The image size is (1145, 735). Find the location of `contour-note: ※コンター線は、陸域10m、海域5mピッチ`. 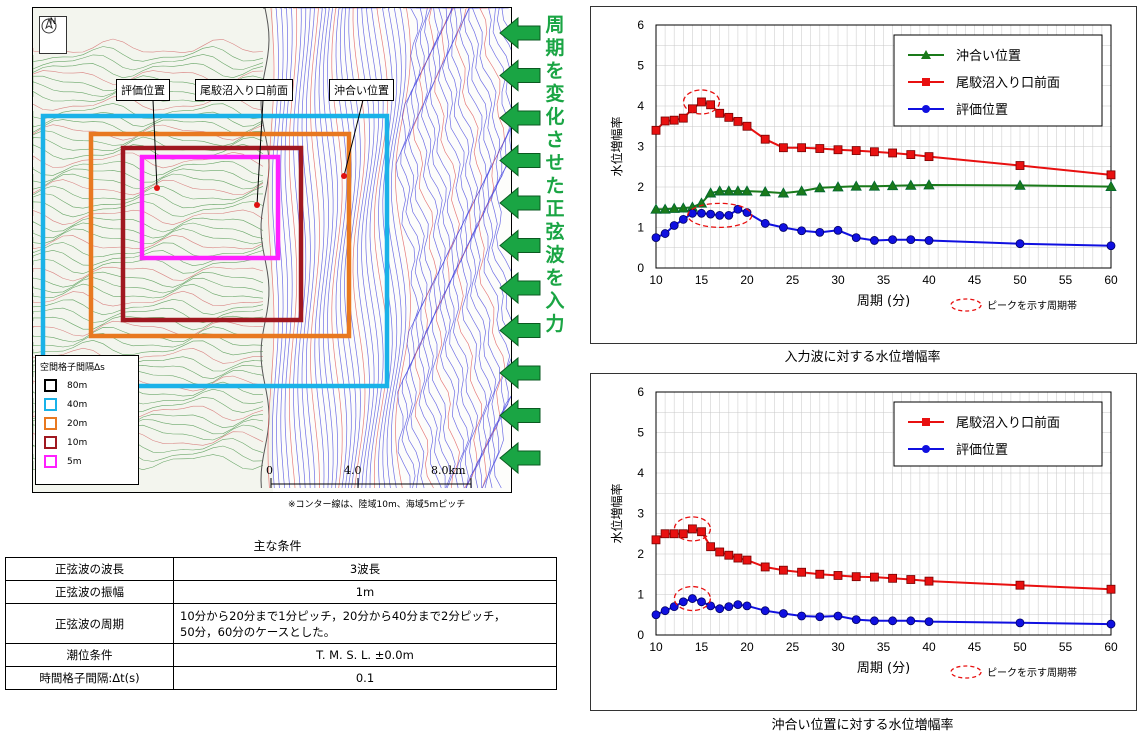

contour-note: ※コンター線は、陸域10m、海域5mピッチ is located at coordinates (377, 505).